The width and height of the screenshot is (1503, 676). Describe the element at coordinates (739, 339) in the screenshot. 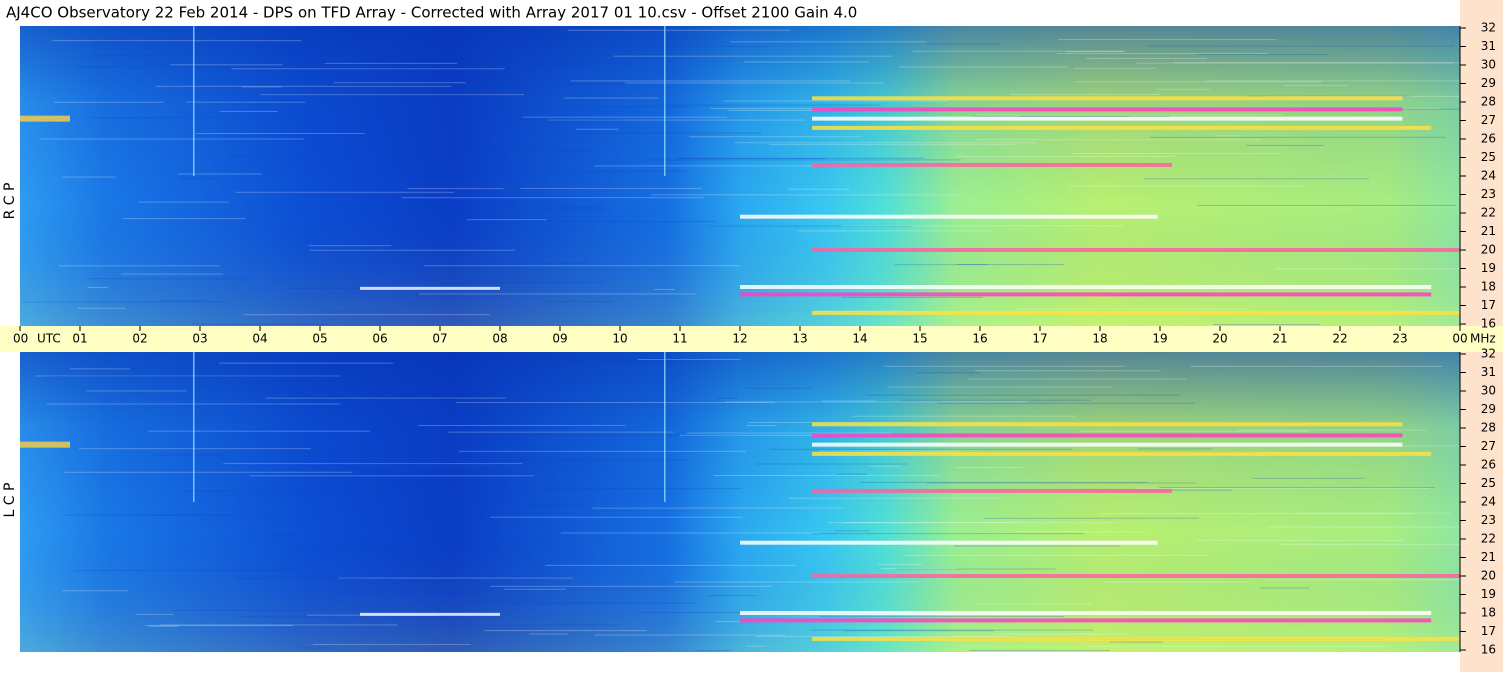

I see `time-tick-label: 12` at that location.